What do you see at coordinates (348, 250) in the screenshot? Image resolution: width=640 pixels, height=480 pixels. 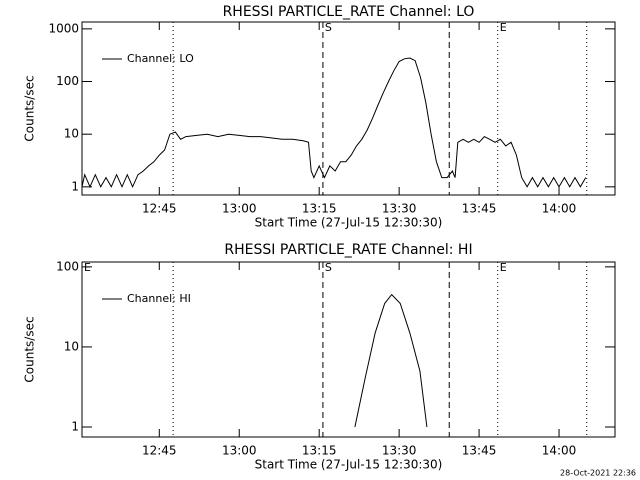 I see `chart-title: RHESSI PARTICLE_RATE Channel: HI` at bounding box center [348, 250].